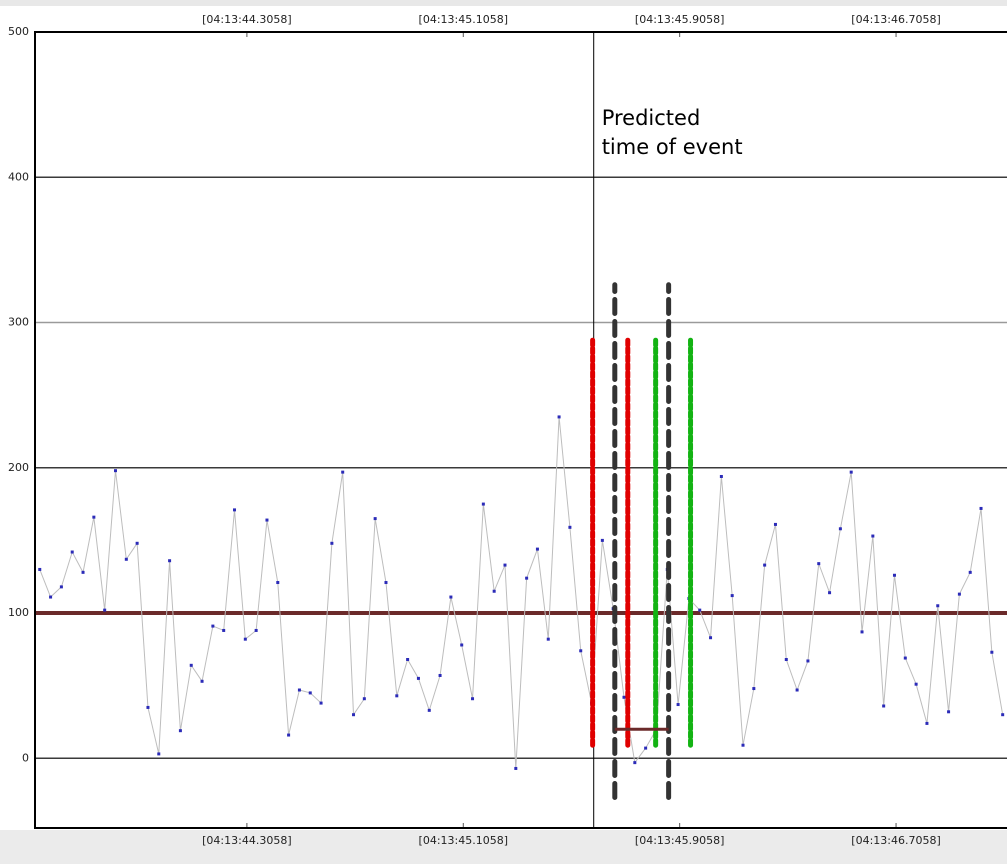  What do you see at coordinates (246, 840) in the screenshot?
I see `x-tick-label-bottom: [04:13:44.3058]` at bounding box center [246, 840].